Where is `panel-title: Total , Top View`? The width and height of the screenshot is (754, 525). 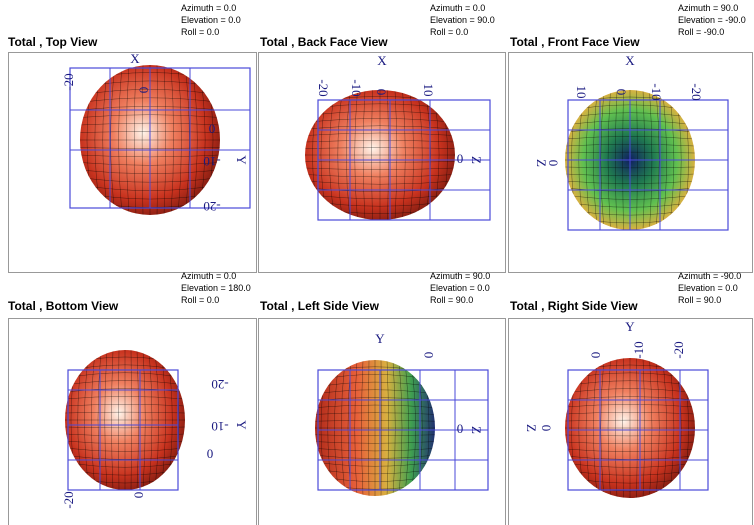 panel-title: Total , Top View is located at coordinates (53, 42).